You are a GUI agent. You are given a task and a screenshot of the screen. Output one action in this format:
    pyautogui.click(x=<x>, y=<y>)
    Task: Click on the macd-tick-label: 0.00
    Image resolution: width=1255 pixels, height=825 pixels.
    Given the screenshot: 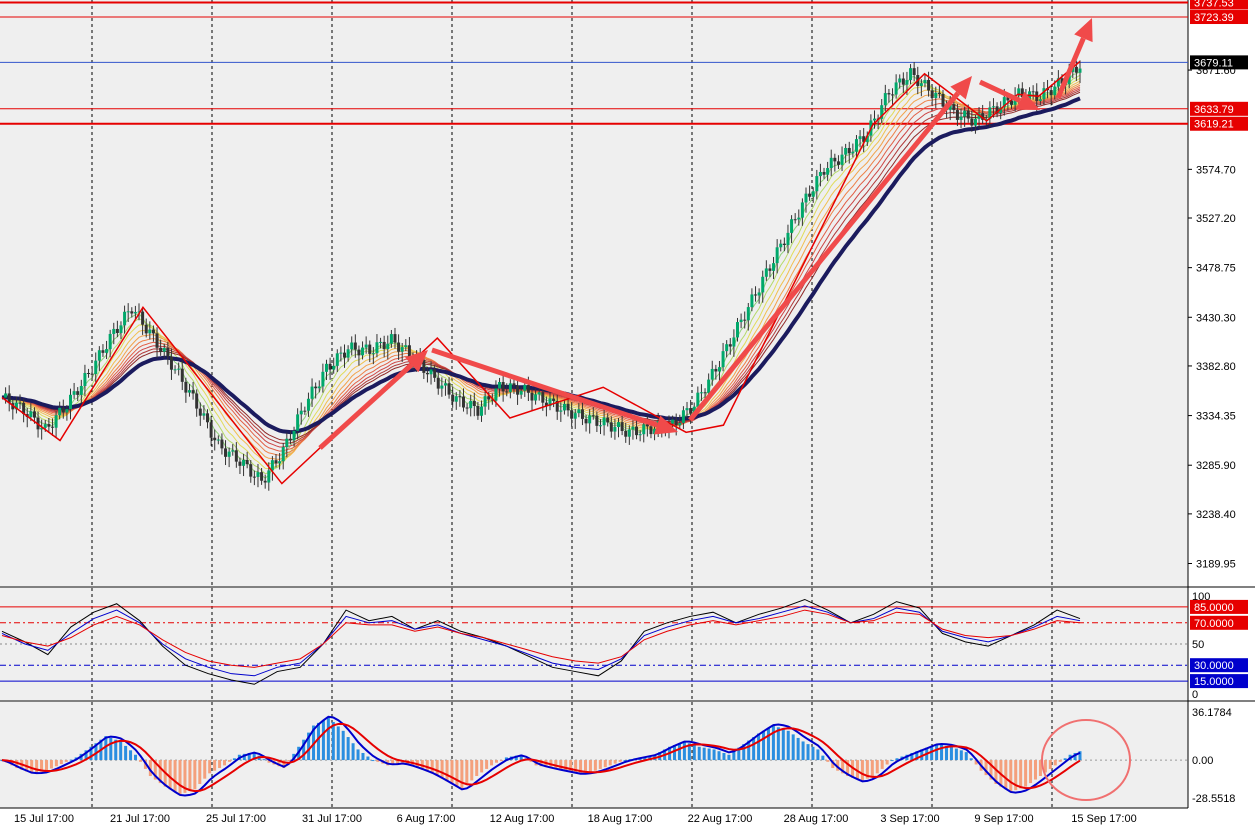 What is the action you would take?
    pyautogui.click(x=1202, y=761)
    